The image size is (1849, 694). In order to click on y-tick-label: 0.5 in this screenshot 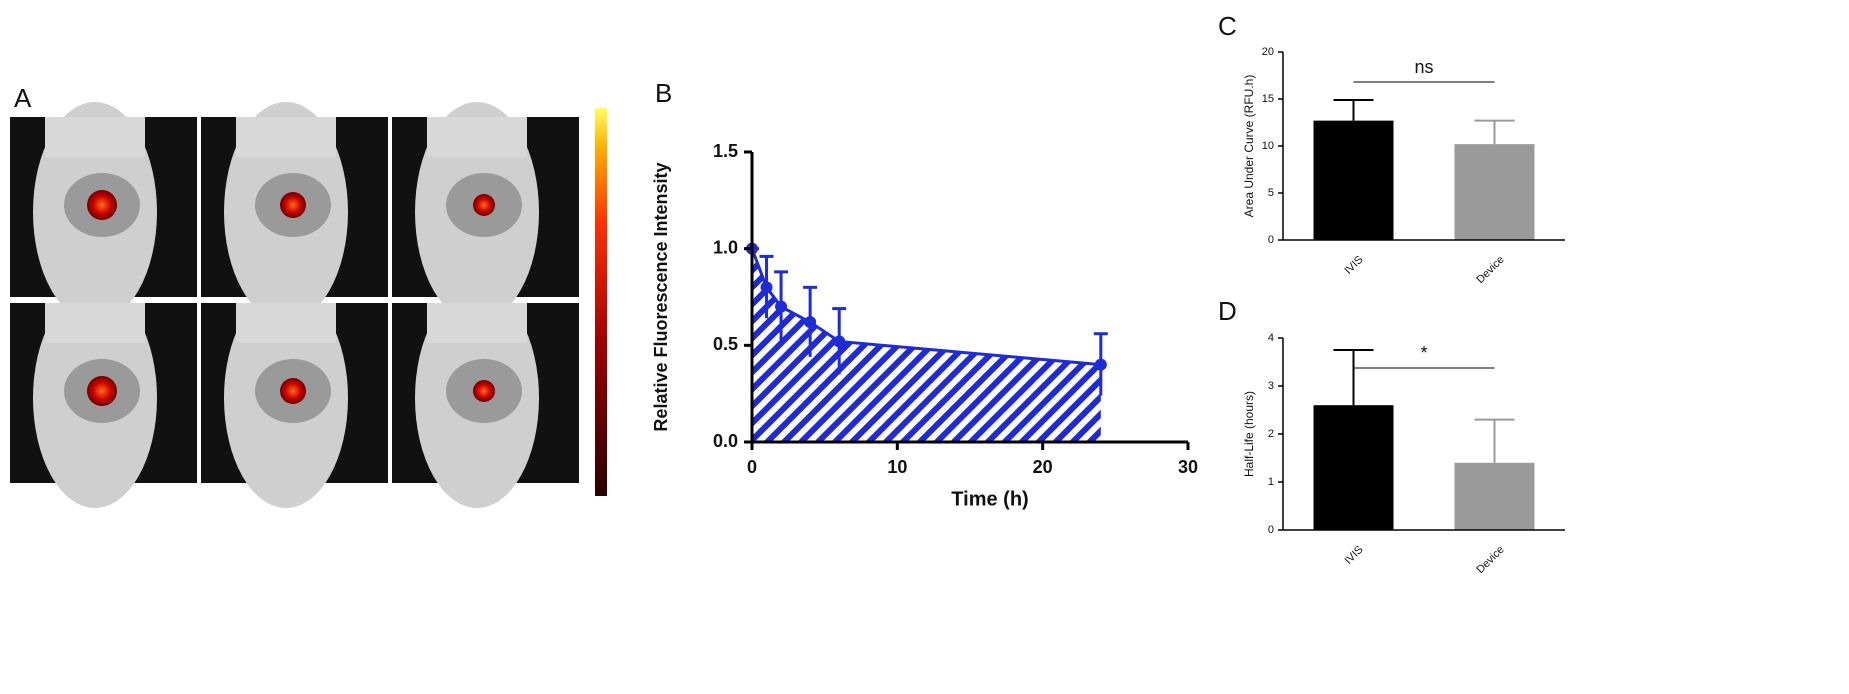, I will do `click(725, 344)`.